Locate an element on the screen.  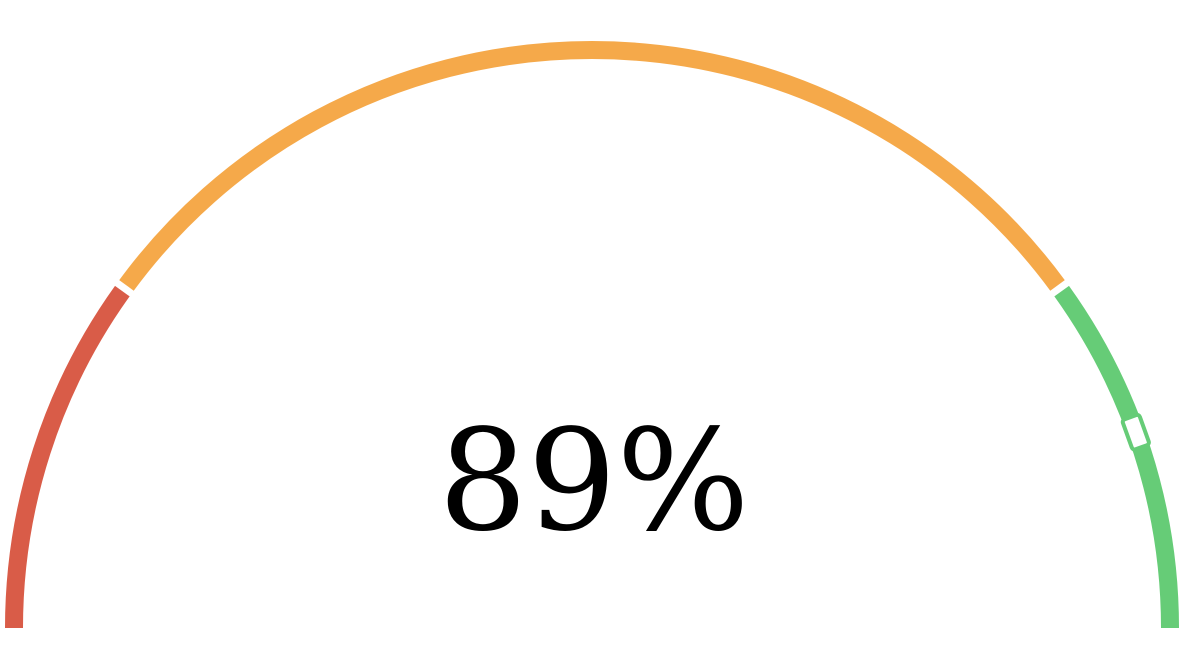
gauge-value-label: 89% is located at coordinates (594, 481).